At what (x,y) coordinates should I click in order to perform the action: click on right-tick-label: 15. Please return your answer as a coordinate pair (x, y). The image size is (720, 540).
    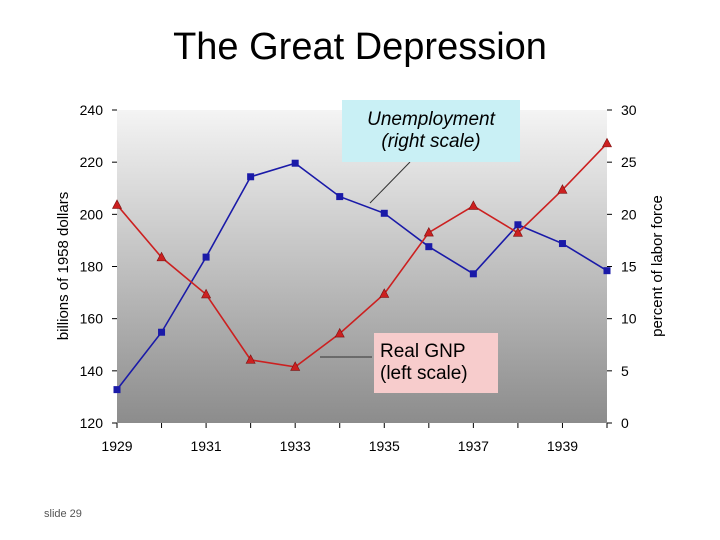
    Looking at the image, I should click on (629, 267).